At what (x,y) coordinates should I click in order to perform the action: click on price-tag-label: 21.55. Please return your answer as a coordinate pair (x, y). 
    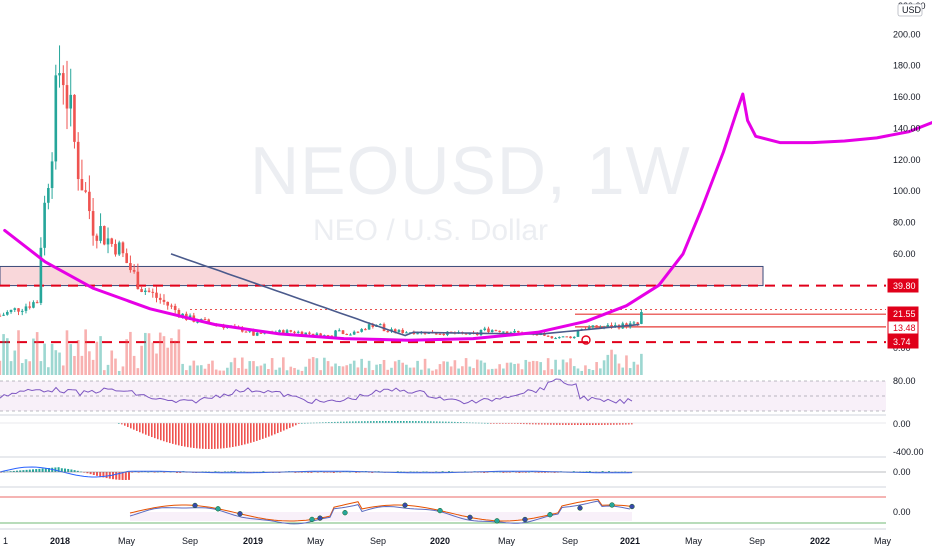
    Looking at the image, I should click on (904, 314).